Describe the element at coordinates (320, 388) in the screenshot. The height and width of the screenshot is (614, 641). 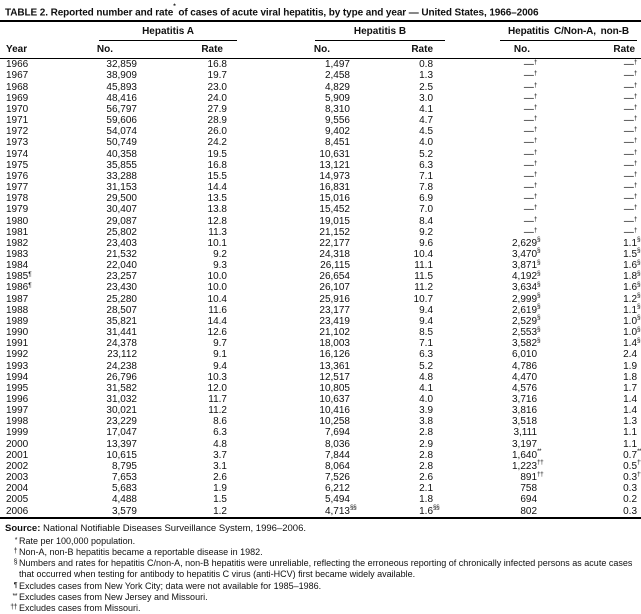
I see `table-row: 1995 31,582 12.0 10,805 4.1 4,576 1.7` at that location.